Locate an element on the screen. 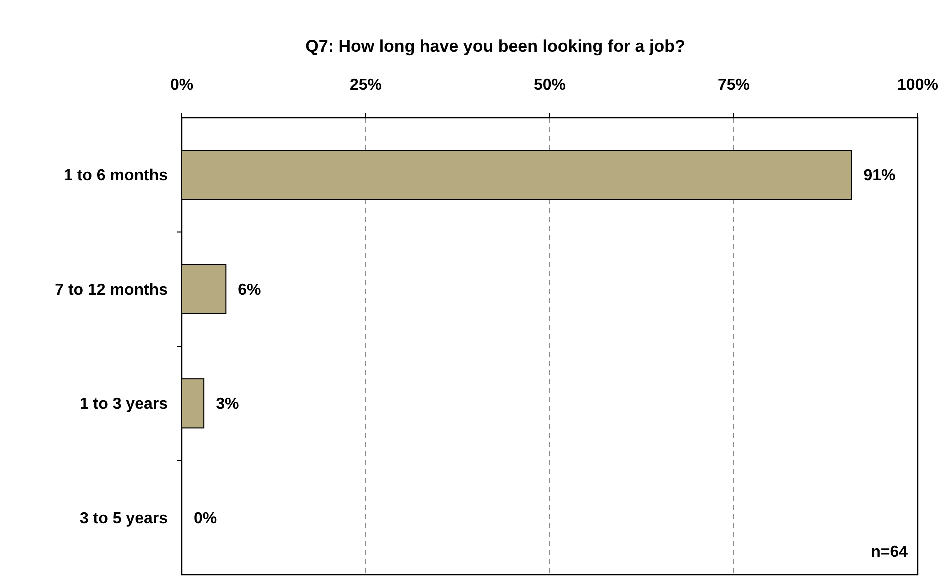 The width and height of the screenshot is (951, 577). x-tick-label: 0% is located at coordinates (182, 85).